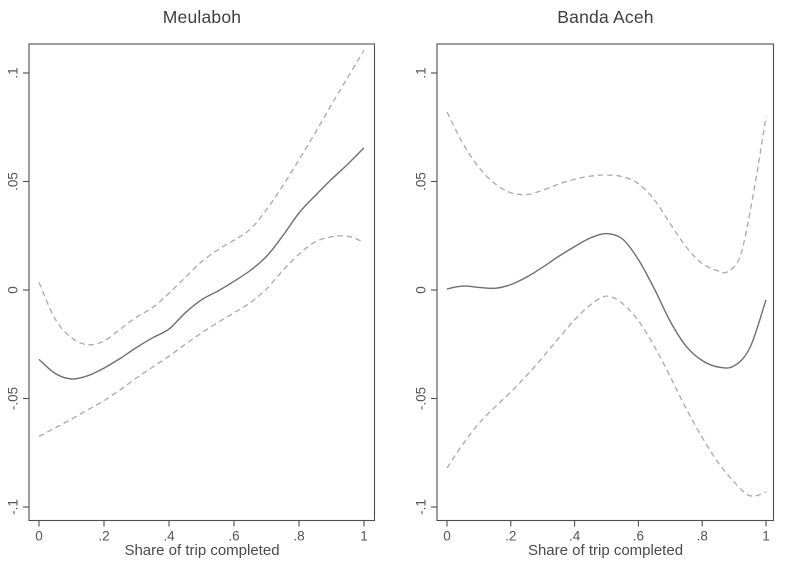 The width and height of the screenshot is (797, 571). What do you see at coordinates (606, 300) in the screenshot?
I see `series-solid-point-estimate` at bounding box center [606, 300].